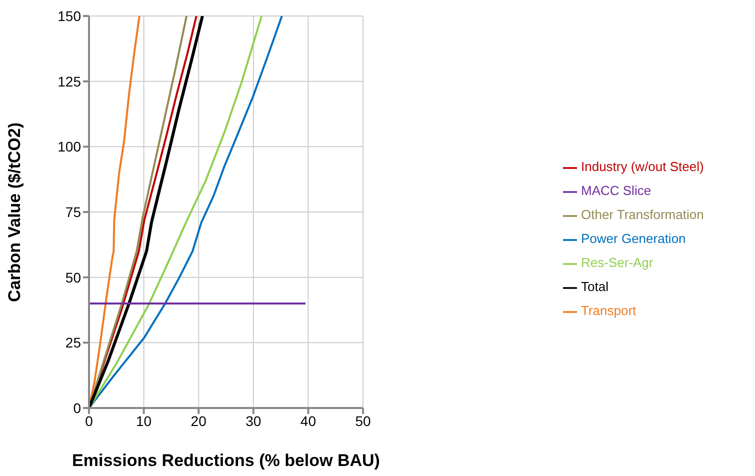  Describe the element at coordinates (73, 342) in the screenshot. I see `y-tick-label: 25` at that location.